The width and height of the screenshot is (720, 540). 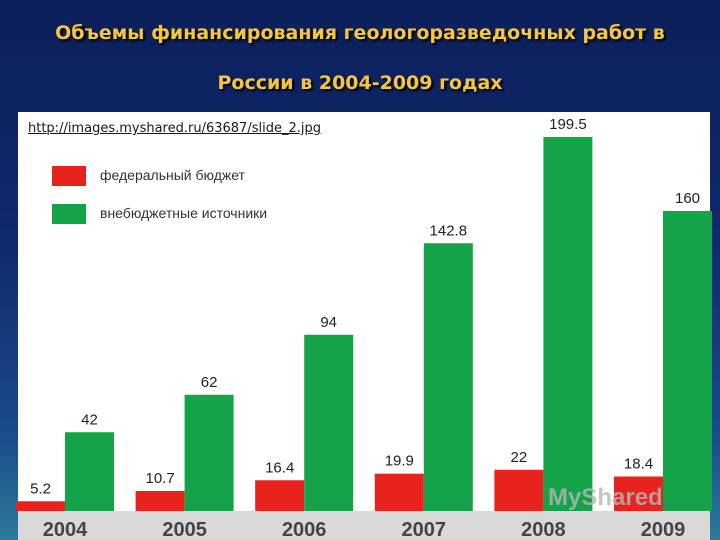 I want to click on data-label-federal-2009: 18.4, so click(x=638, y=464).